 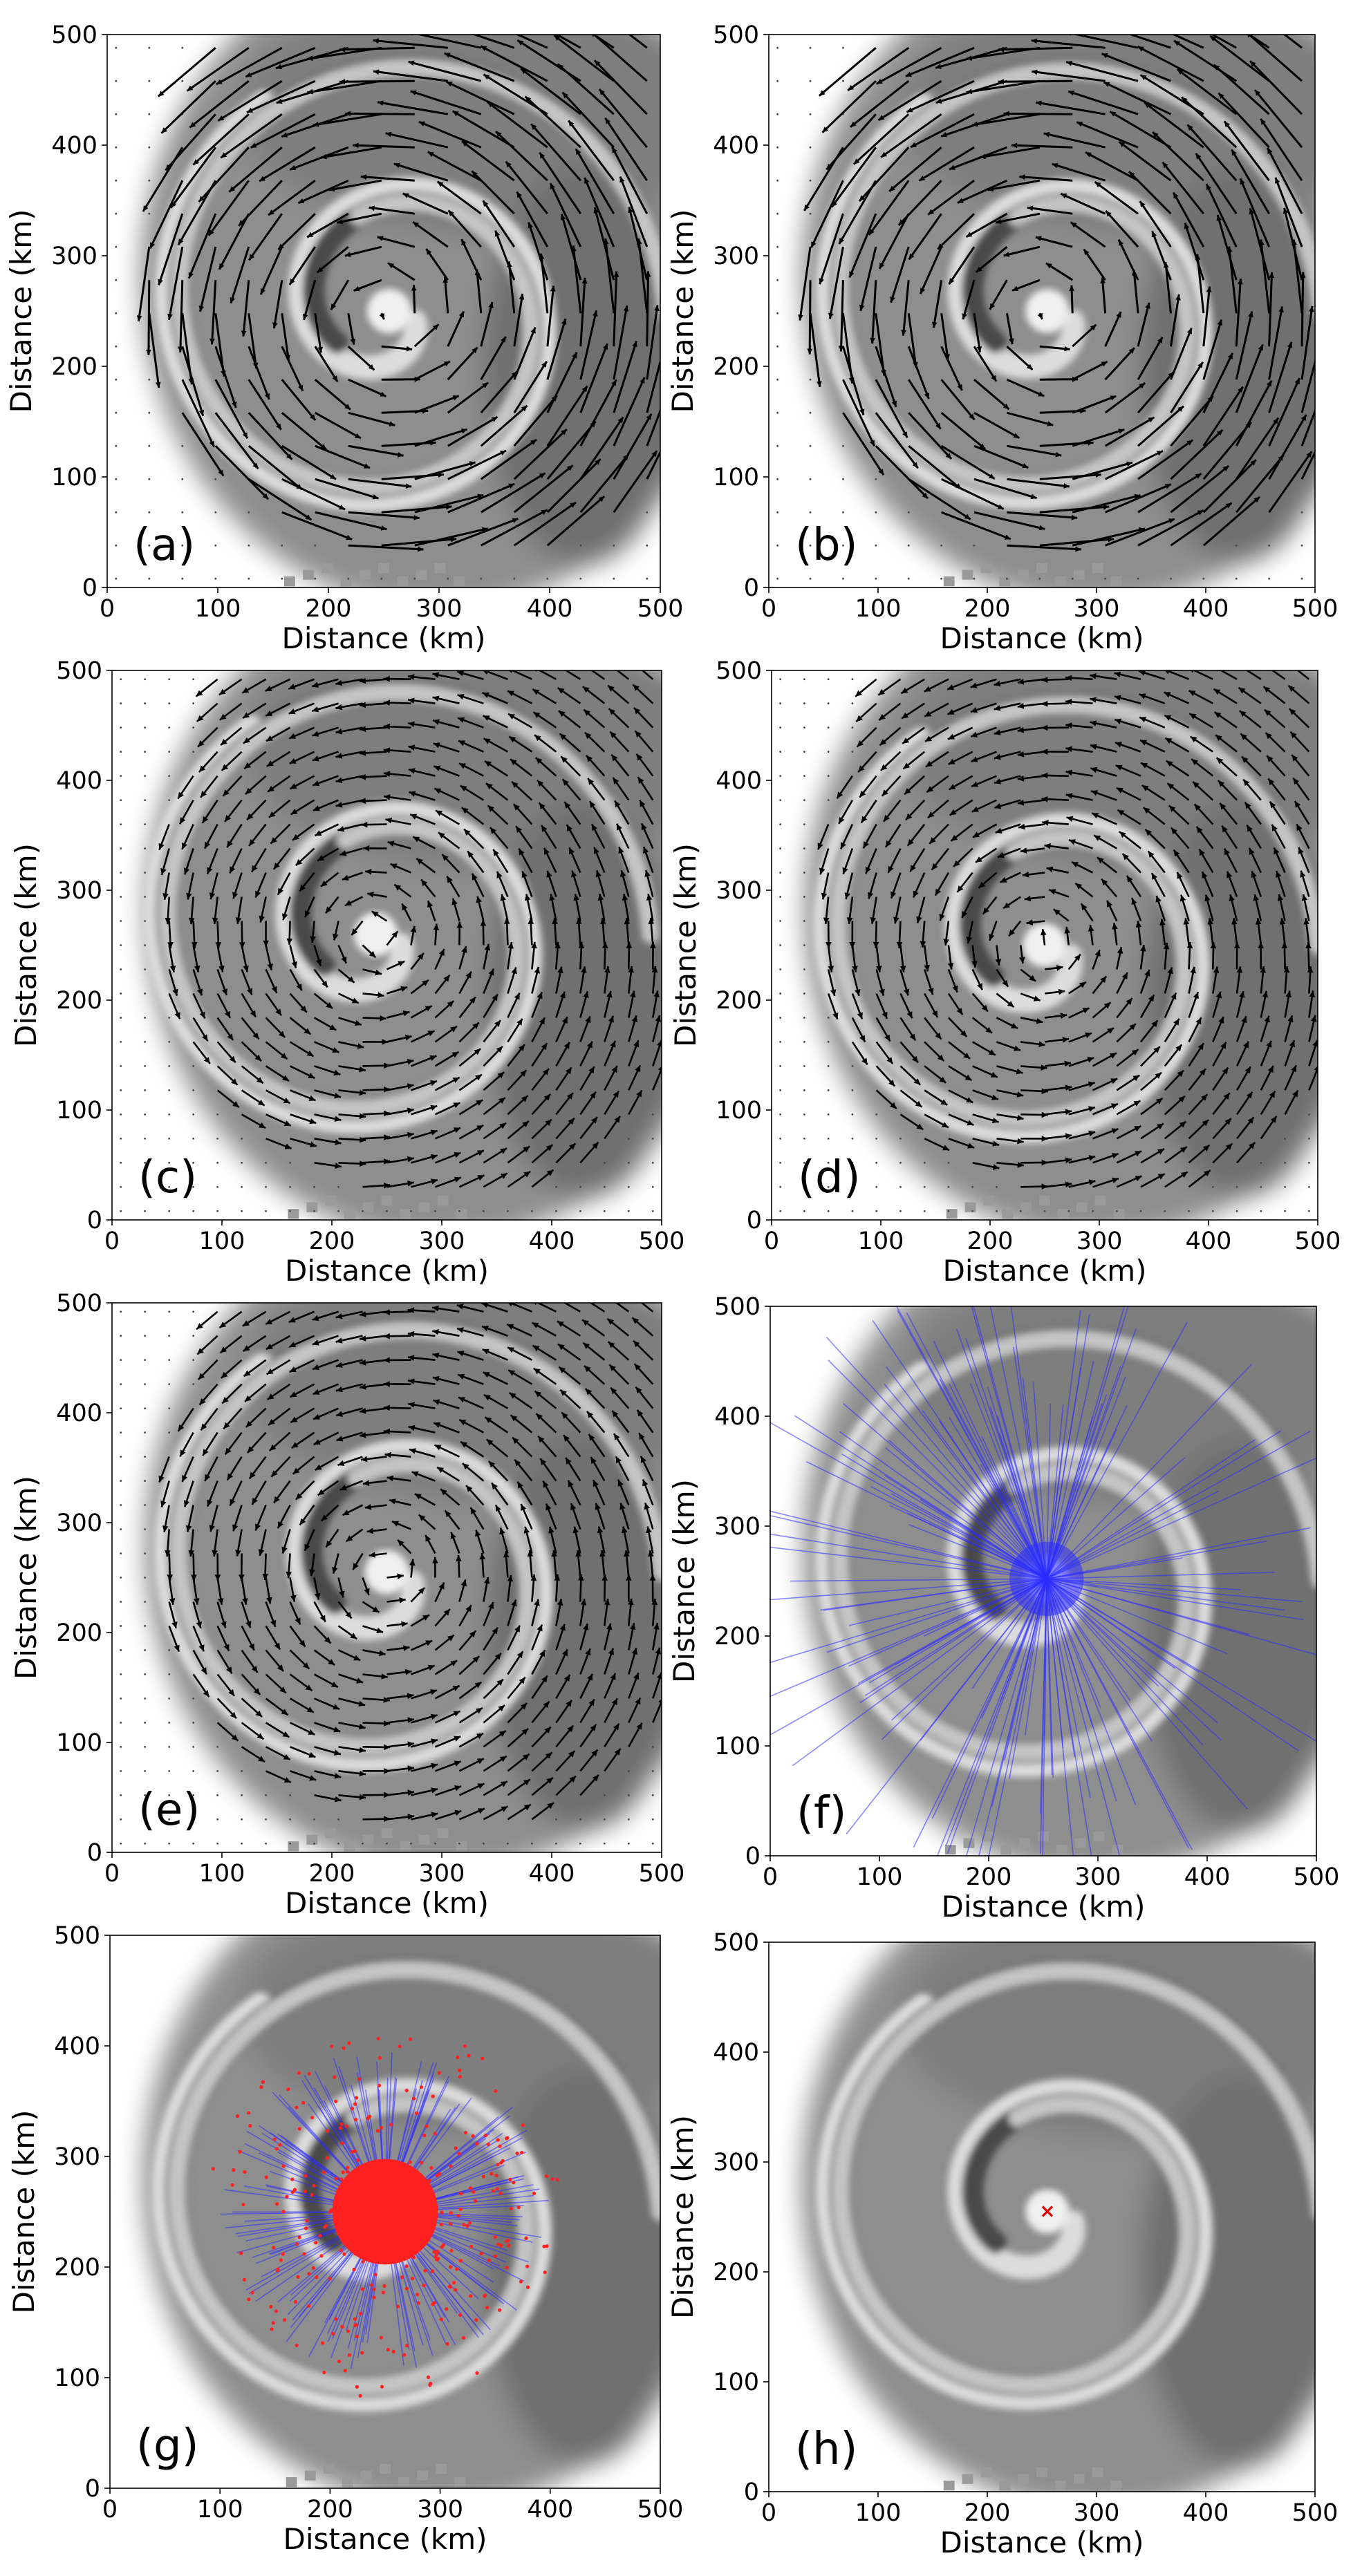 What do you see at coordinates (1044, 1271) in the screenshot?
I see `x-axis-label: Distance (km)` at bounding box center [1044, 1271].